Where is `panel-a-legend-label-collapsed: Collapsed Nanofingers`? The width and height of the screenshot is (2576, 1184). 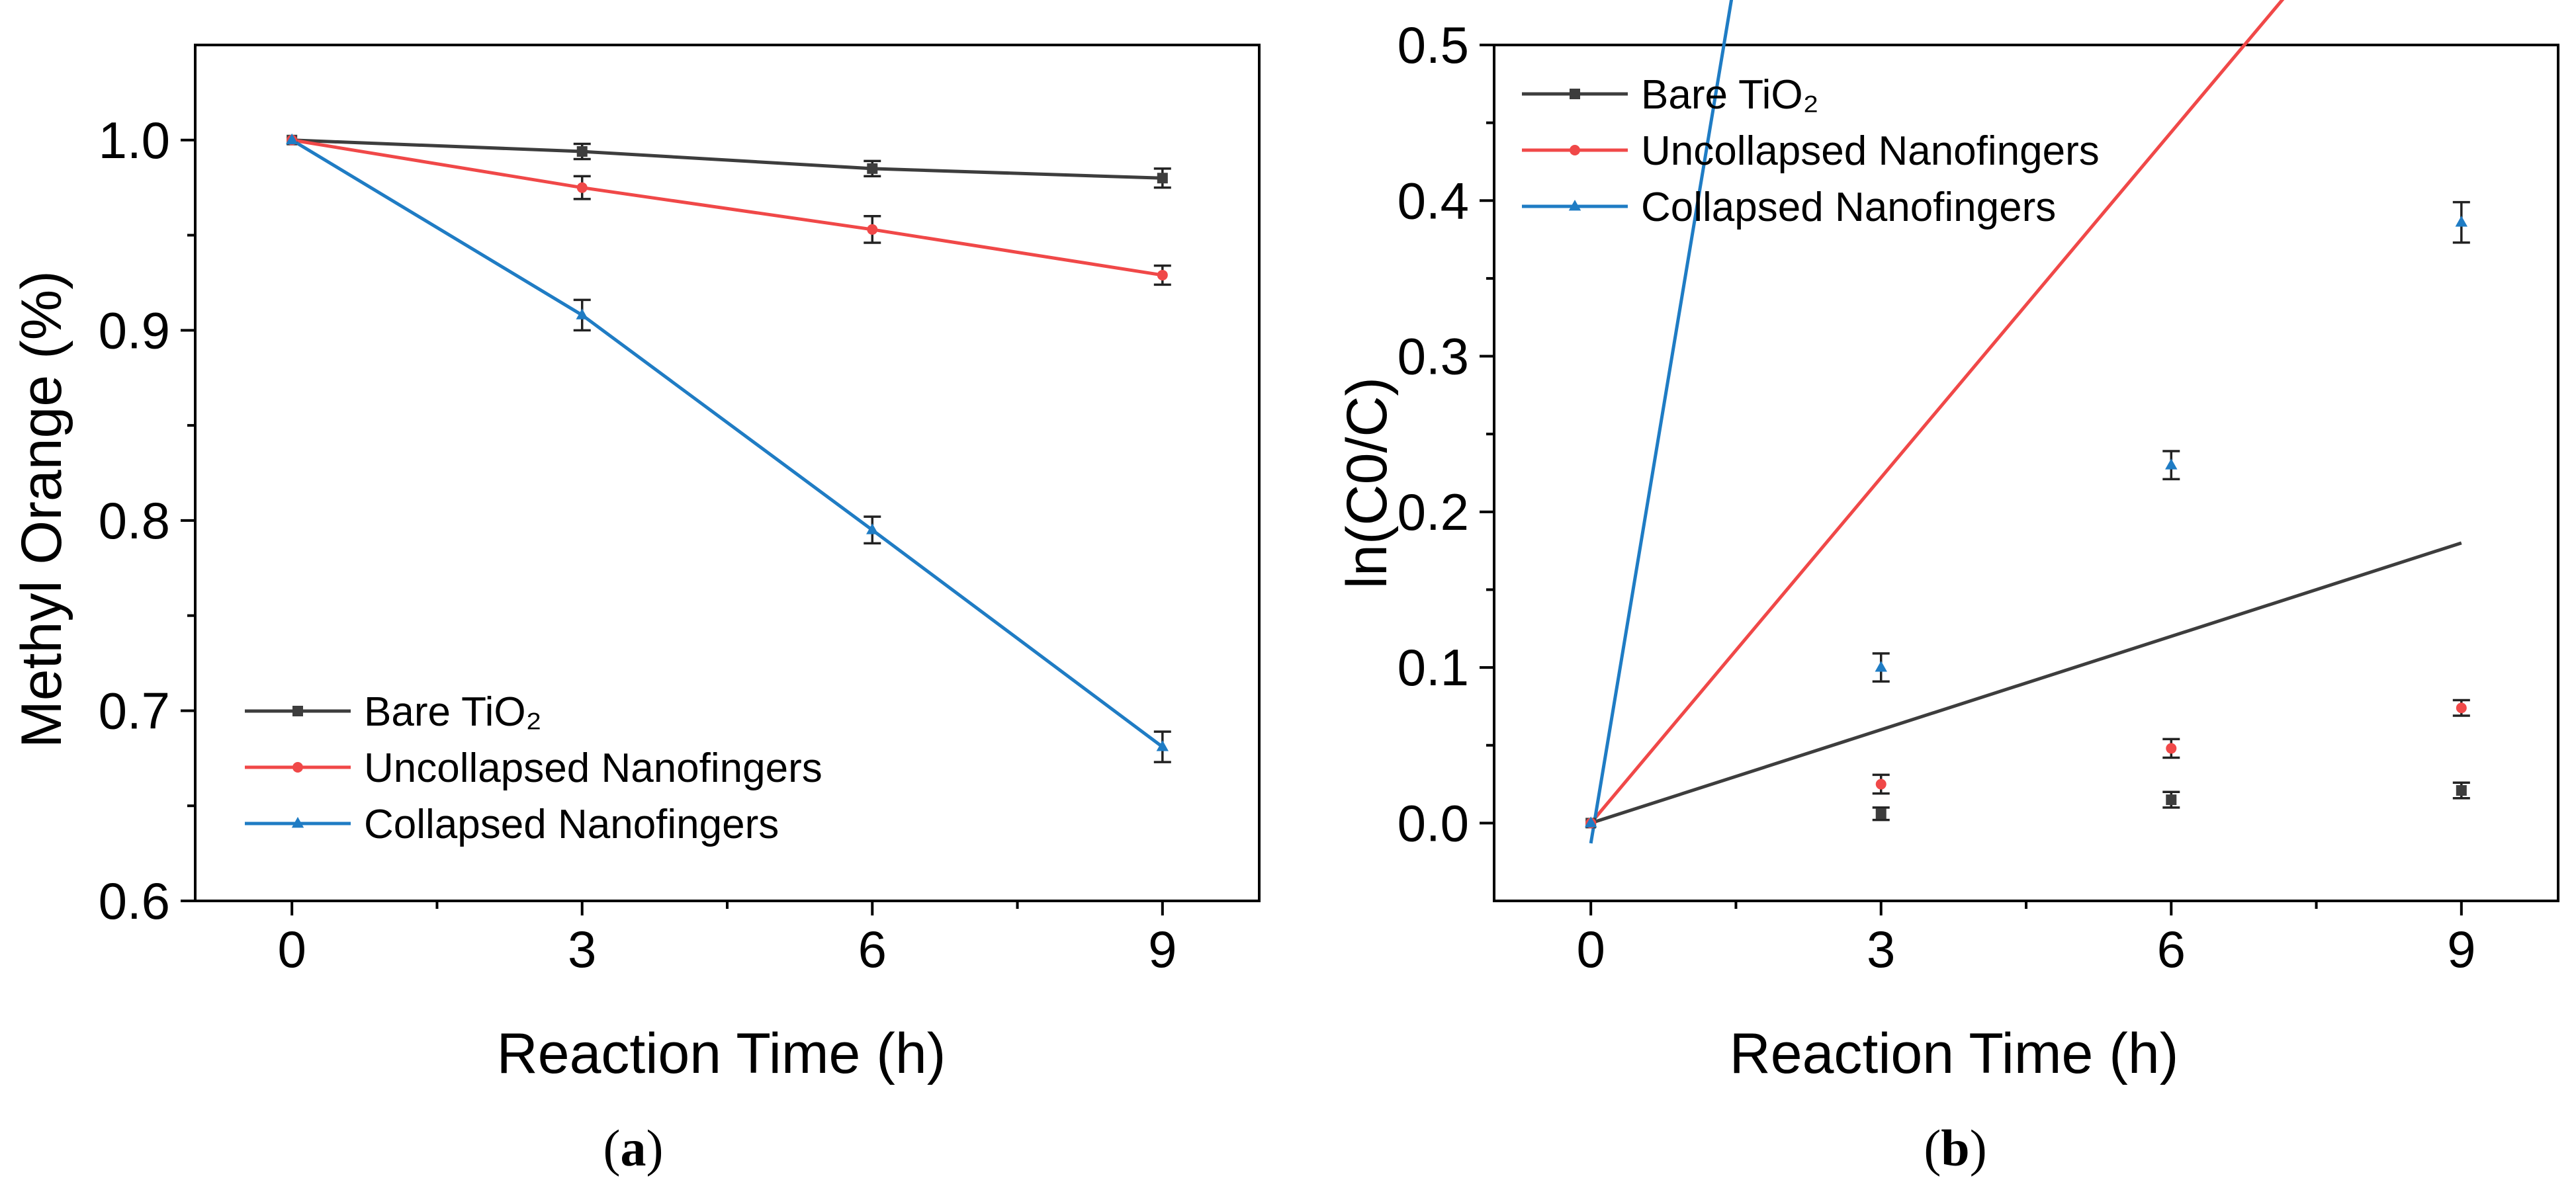 panel-a-legend-label-collapsed: Collapsed Nanofingers is located at coordinates (571, 824).